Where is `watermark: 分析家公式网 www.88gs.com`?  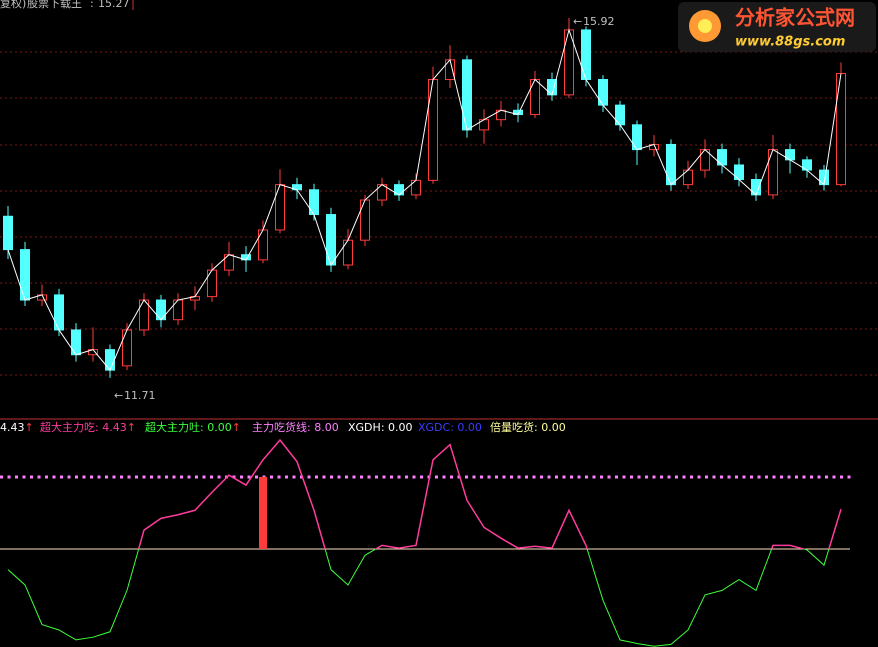 watermark: 分析家公式网 www.88gs.com is located at coordinates (777, 27).